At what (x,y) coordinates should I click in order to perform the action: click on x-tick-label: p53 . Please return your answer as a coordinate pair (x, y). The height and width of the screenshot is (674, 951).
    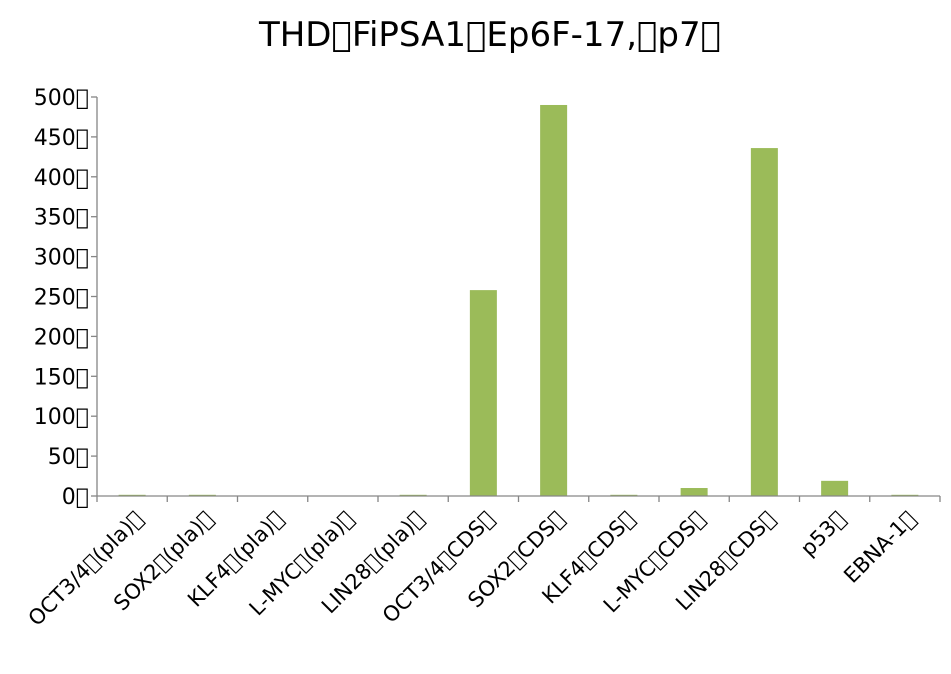
    Looking at the image, I should click on (823, 534).